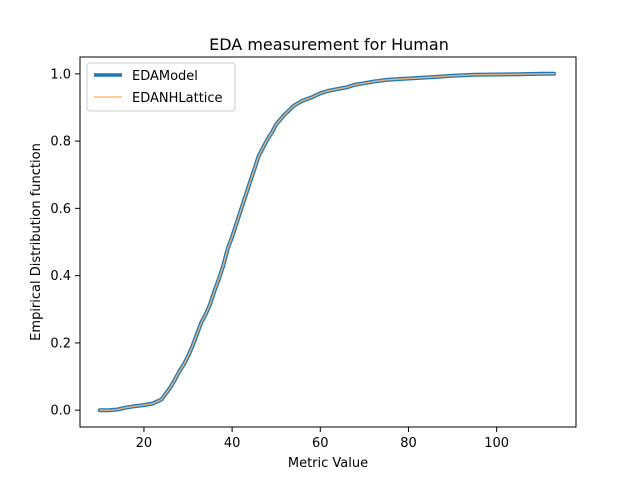 This screenshot has height=480, width=640. What do you see at coordinates (329, 44) in the screenshot?
I see `chart-title: EDA measurement for Human` at bounding box center [329, 44].